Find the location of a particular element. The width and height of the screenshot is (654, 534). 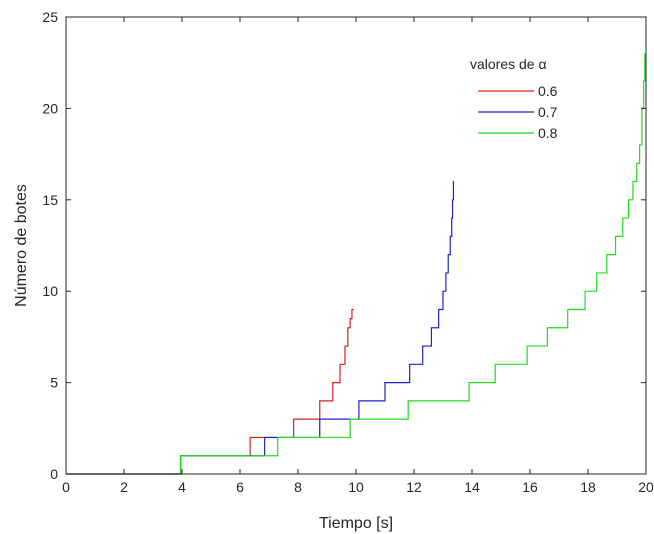

y-tick-label: 0 is located at coordinates (54, 474).